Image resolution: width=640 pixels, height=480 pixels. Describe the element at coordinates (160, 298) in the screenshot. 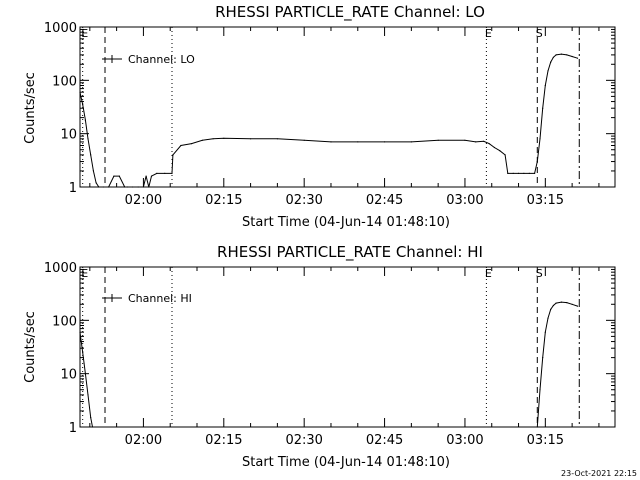

I see `legend-label: Channel: HI` at that location.